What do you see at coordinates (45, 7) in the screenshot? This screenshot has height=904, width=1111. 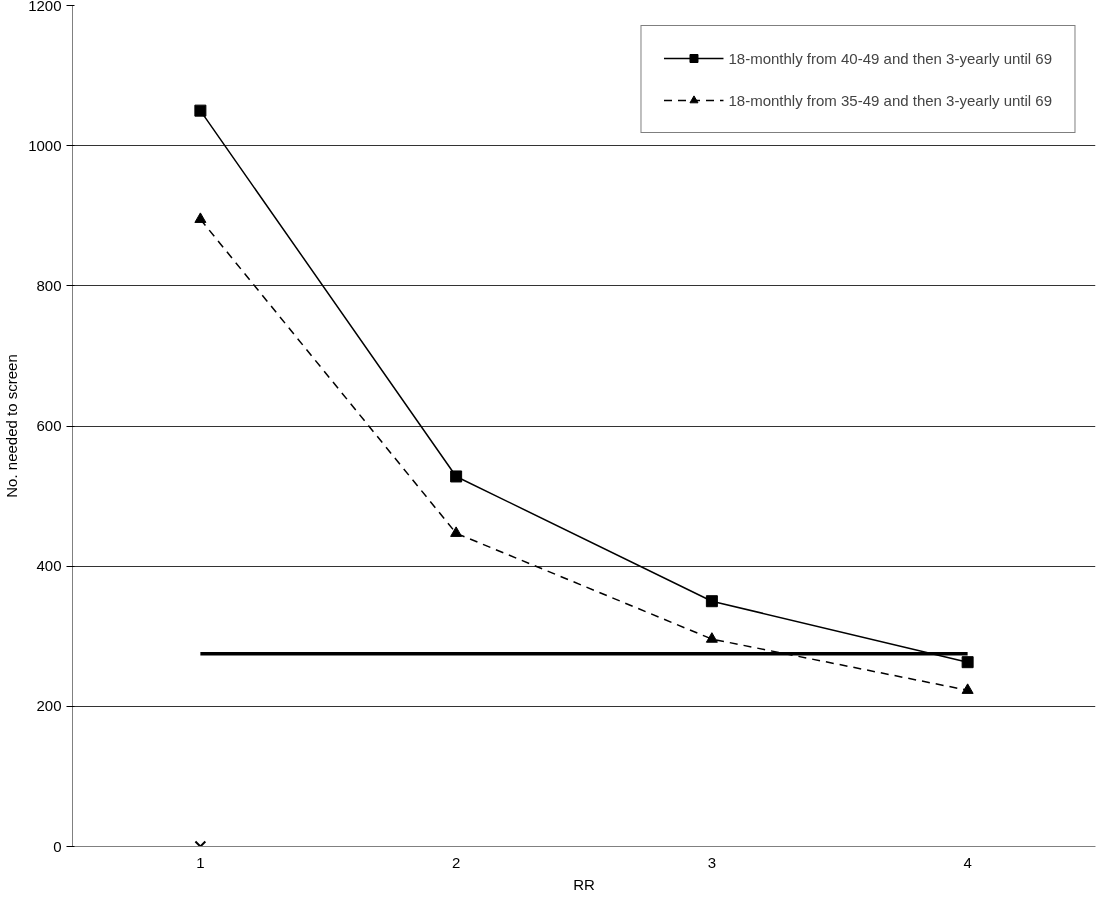 I see `y-tick-label: 1200` at bounding box center [45, 7].